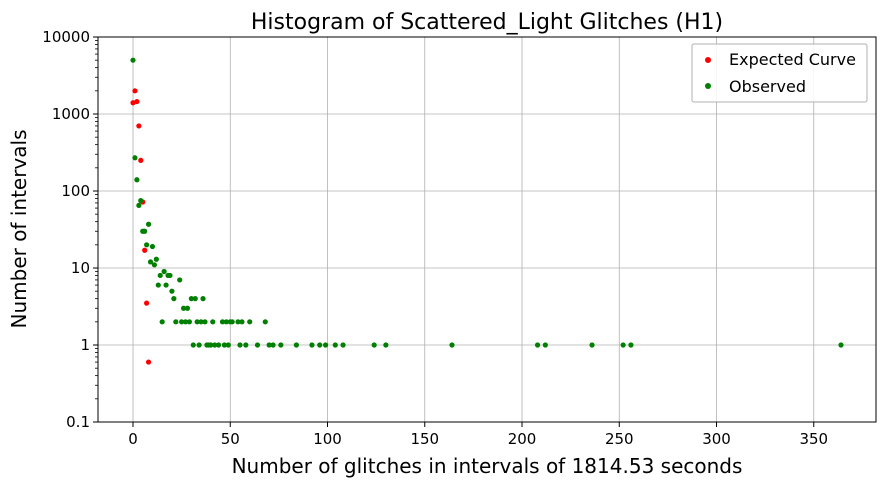 The height and width of the screenshot is (486, 885). Describe the element at coordinates (424, 439) in the screenshot. I see `x-tick-label: 150` at that location.